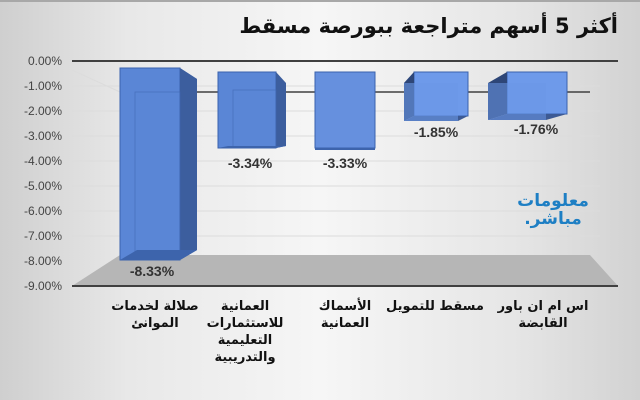 The height and width of the screenshot is (400, 640). Describe the element at coordinates (44, 61) in the screenshot. I see `y-tick: 0.00%` at that location.